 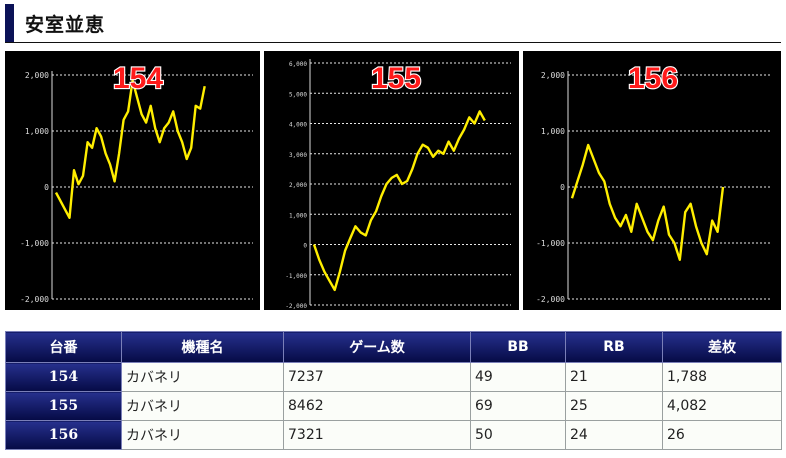 What do you see at coordinates (722, 406) in the screenshot?
I see `difference-cell: 4,082` at bounding box center [722, 406].